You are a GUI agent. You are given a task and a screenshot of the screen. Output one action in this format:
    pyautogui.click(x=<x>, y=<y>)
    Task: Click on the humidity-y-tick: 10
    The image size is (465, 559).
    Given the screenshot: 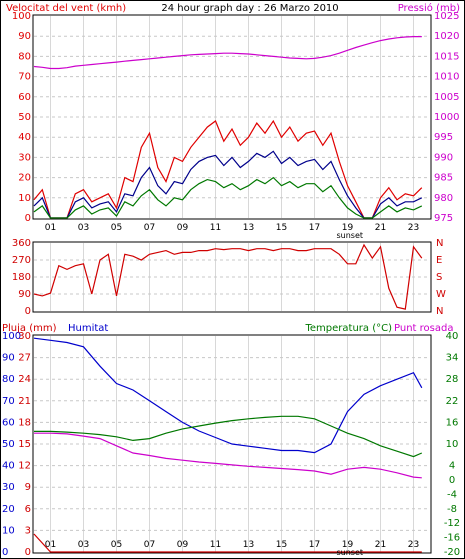 What is the action you would take?
    pyautogui.click(x=8, y=530)
    